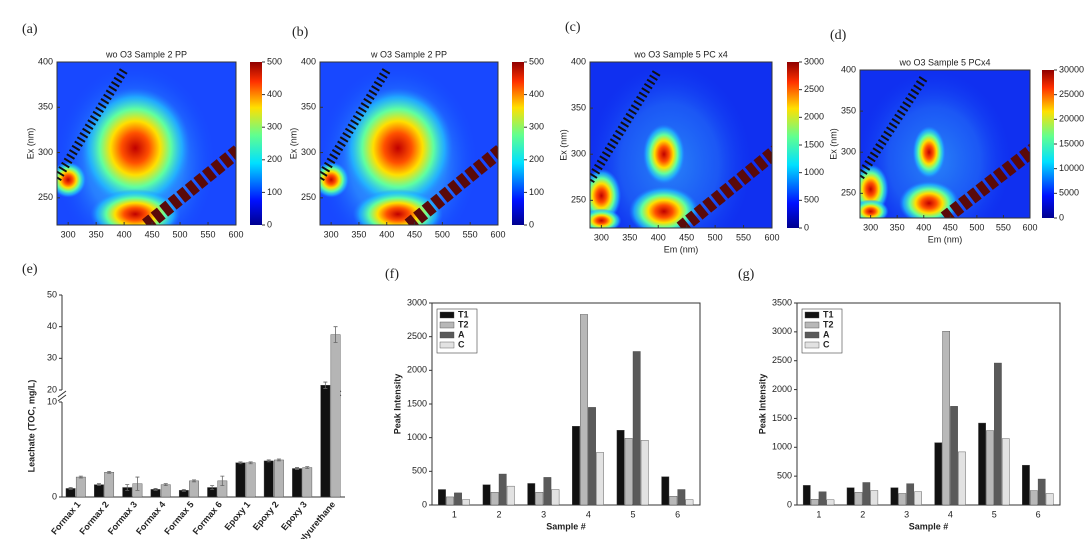 This screenshot has height=539, width=1089. I want to click on y-tick-label: 20, so click(52, 389).